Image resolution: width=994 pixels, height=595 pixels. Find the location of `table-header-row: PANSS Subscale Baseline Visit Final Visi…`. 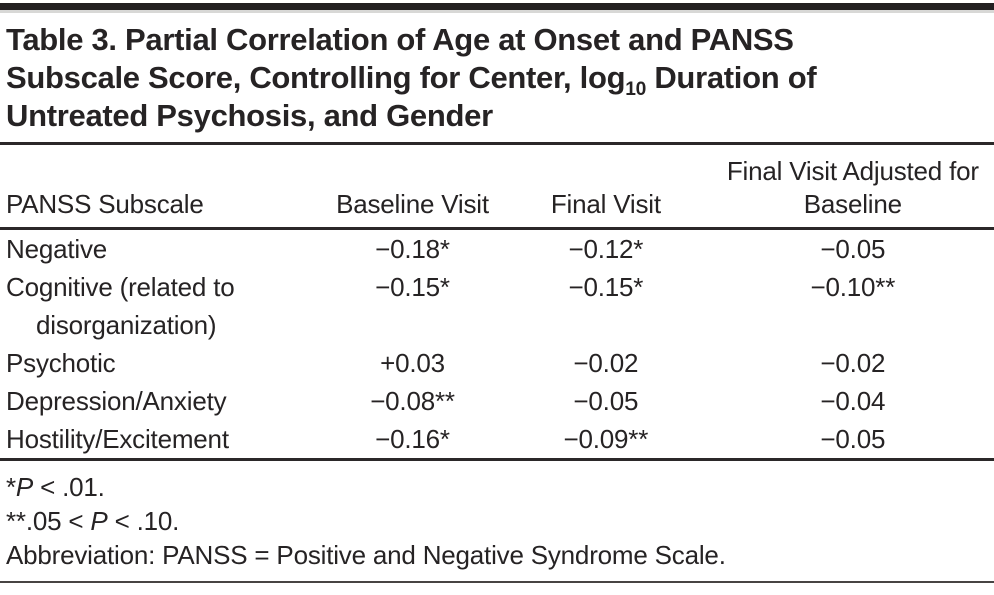

table-header-row: PANSS Subscale Baseline Visit Final Visi… is located at coordinates (497, 187).